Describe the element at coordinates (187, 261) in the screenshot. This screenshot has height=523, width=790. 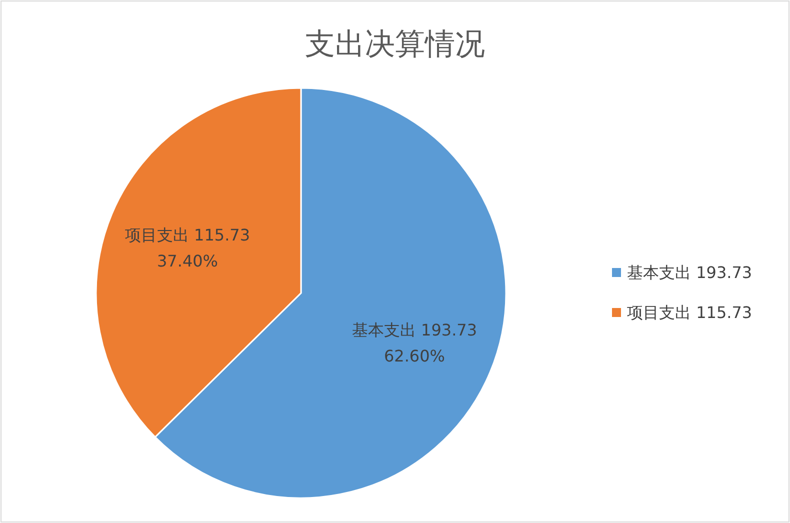
I see `data-label: 37.40%` at that location.